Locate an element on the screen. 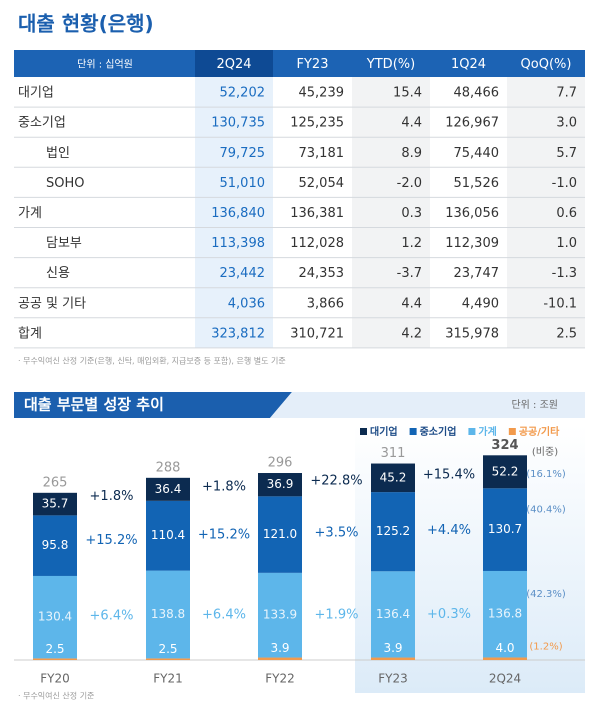 The height and width of the screenshot is (711, 597). cell: 4,036 is located at coordinates (246, 303).